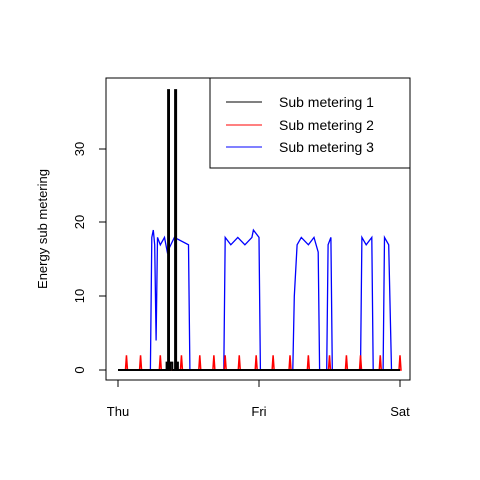  I want to click on x-tick-label-fri: Fri, so click(258, 411).